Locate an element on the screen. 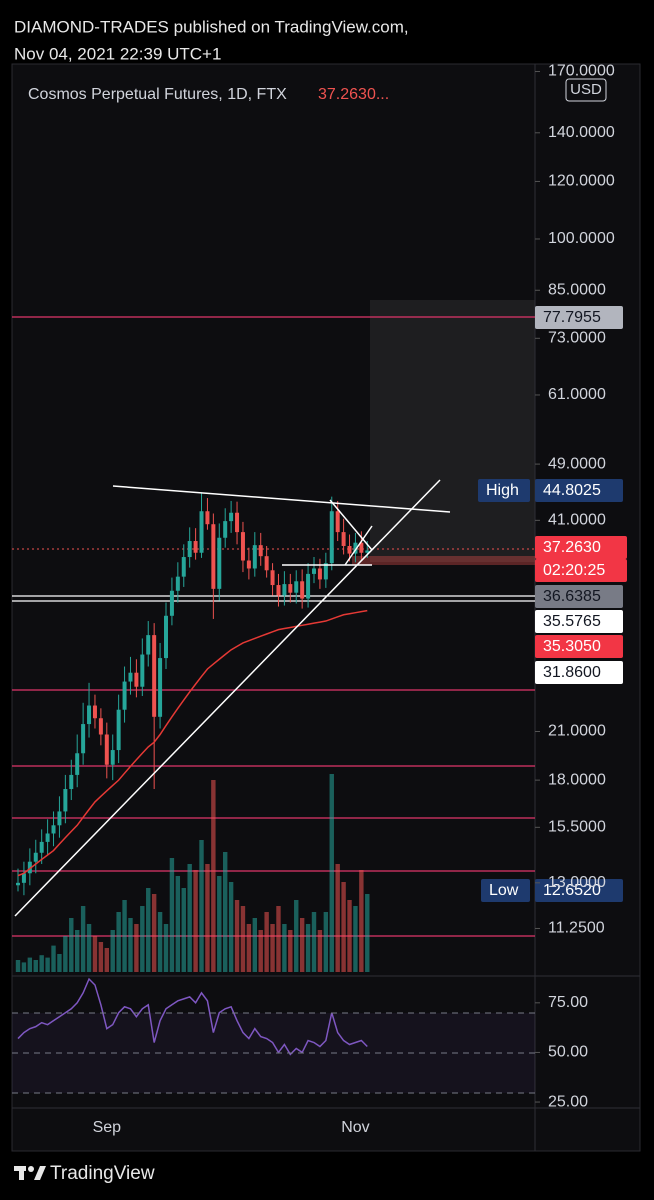 This screenshot has height=1200, width=654. price-tag: 02:20:25 is located at coordinates (574, 570).